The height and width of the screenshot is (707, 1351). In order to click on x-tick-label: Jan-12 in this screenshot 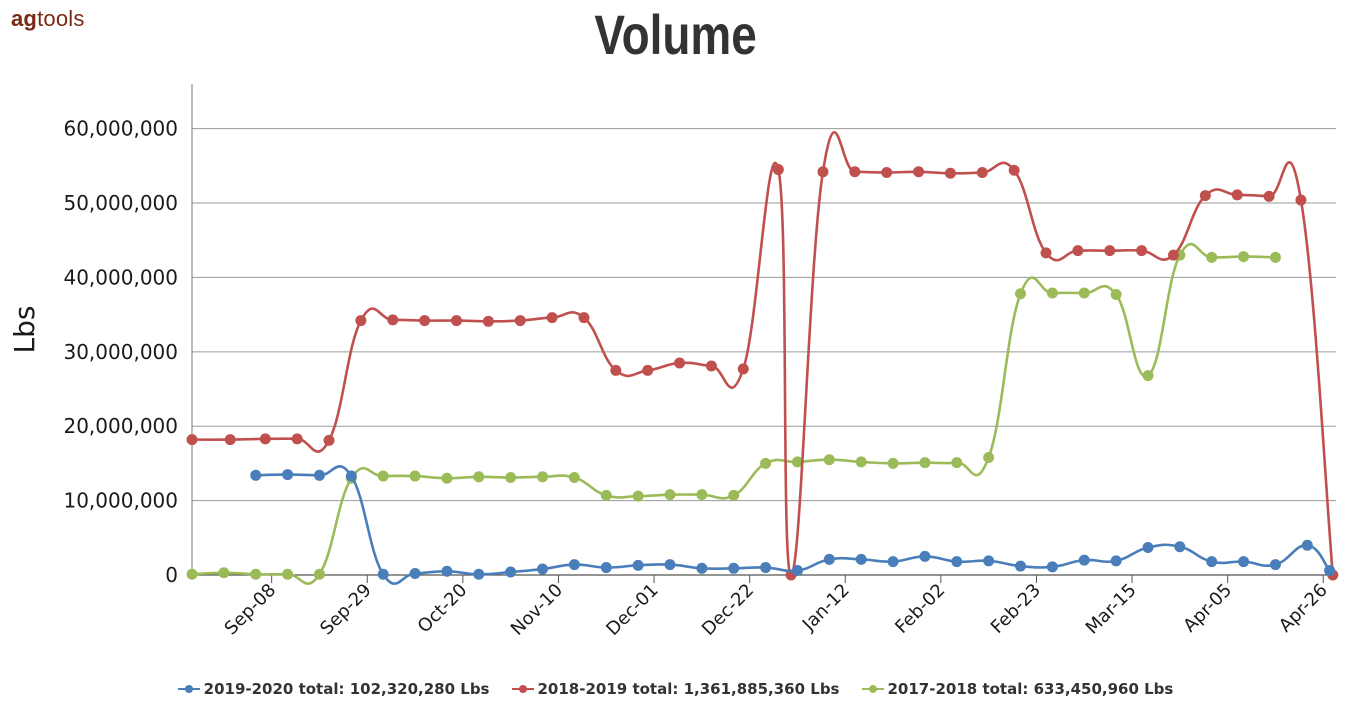, I will do `click(826, 608)`.